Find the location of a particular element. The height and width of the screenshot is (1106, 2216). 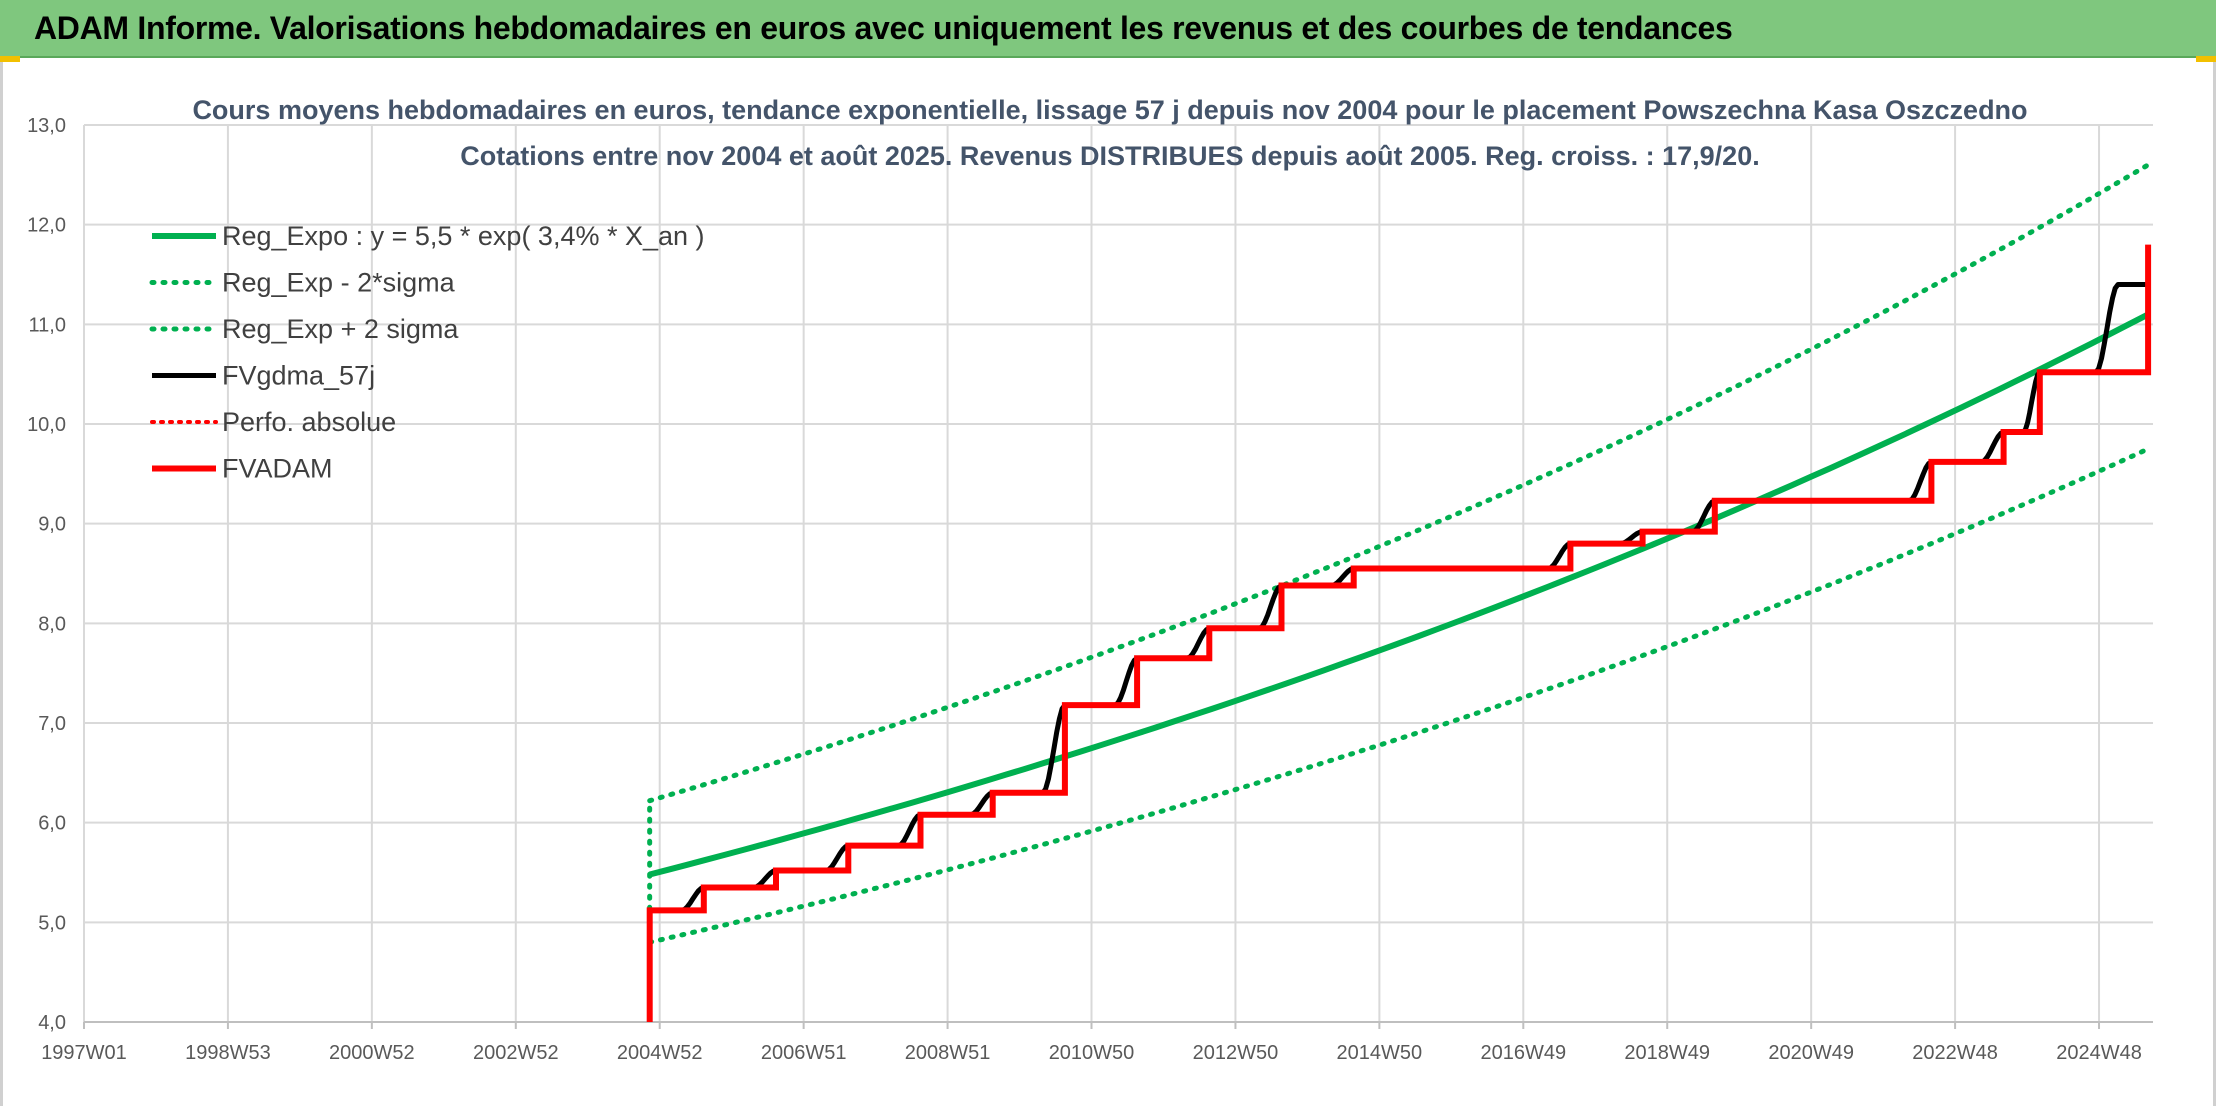

x-tick-label: 2004W52 is located at coordinates (660, 1053).